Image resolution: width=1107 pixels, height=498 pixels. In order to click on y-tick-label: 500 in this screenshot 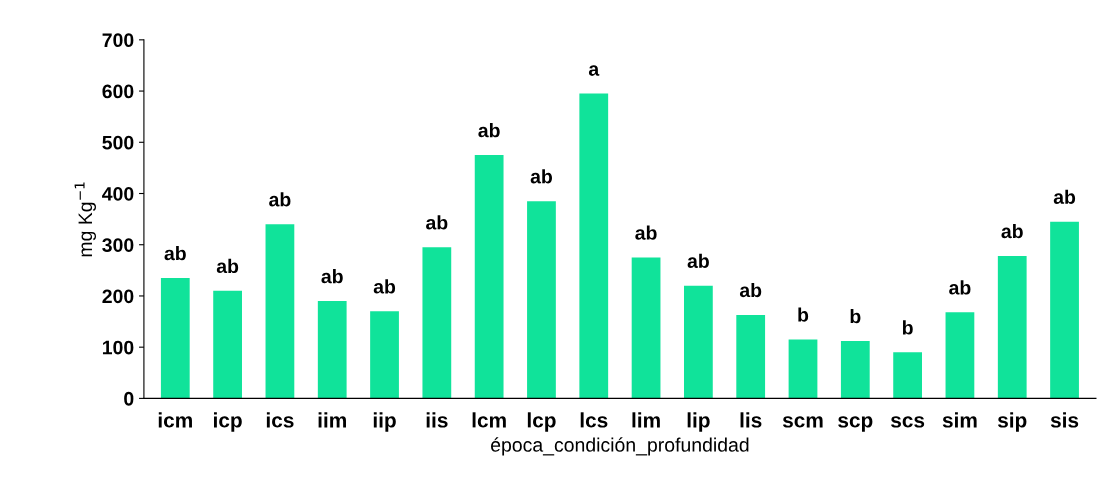, I will do `click(118, 142)`.